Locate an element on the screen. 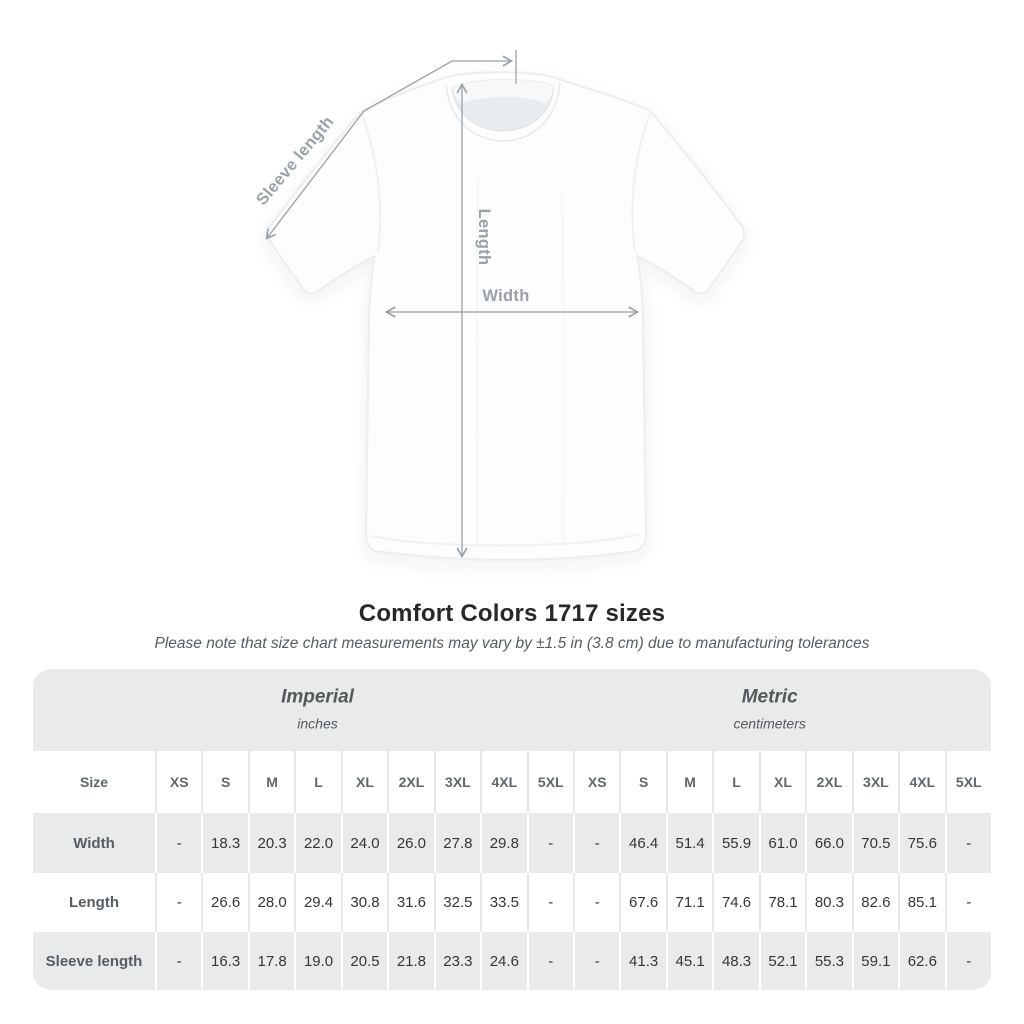 This screenshot has width=1024, height=1024. metric-label: Metric is located at coordinates (769, 697).